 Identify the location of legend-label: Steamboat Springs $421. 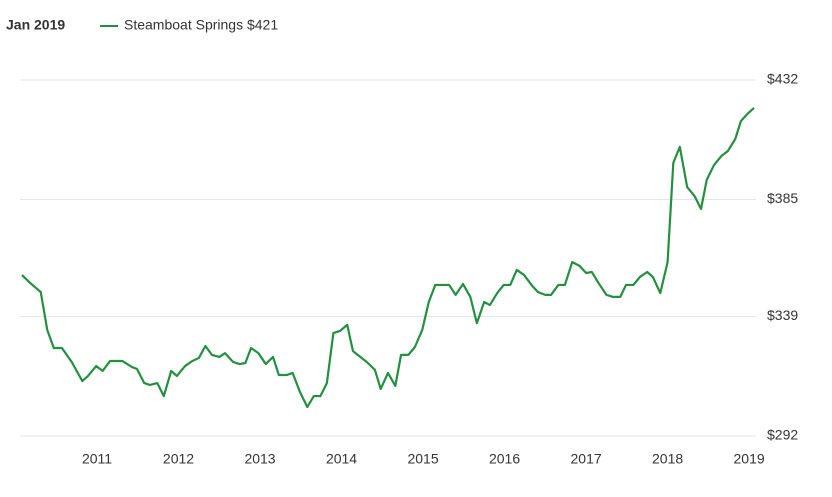
(201, 25).